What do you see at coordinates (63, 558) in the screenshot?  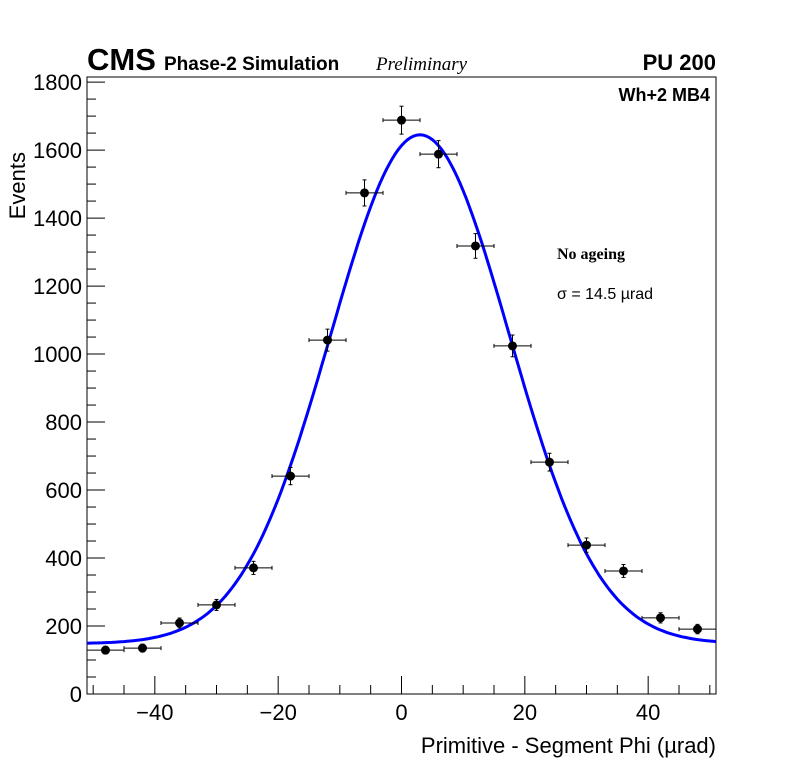 I see `y-tick-label: 400` at bounding box center [63, 558].